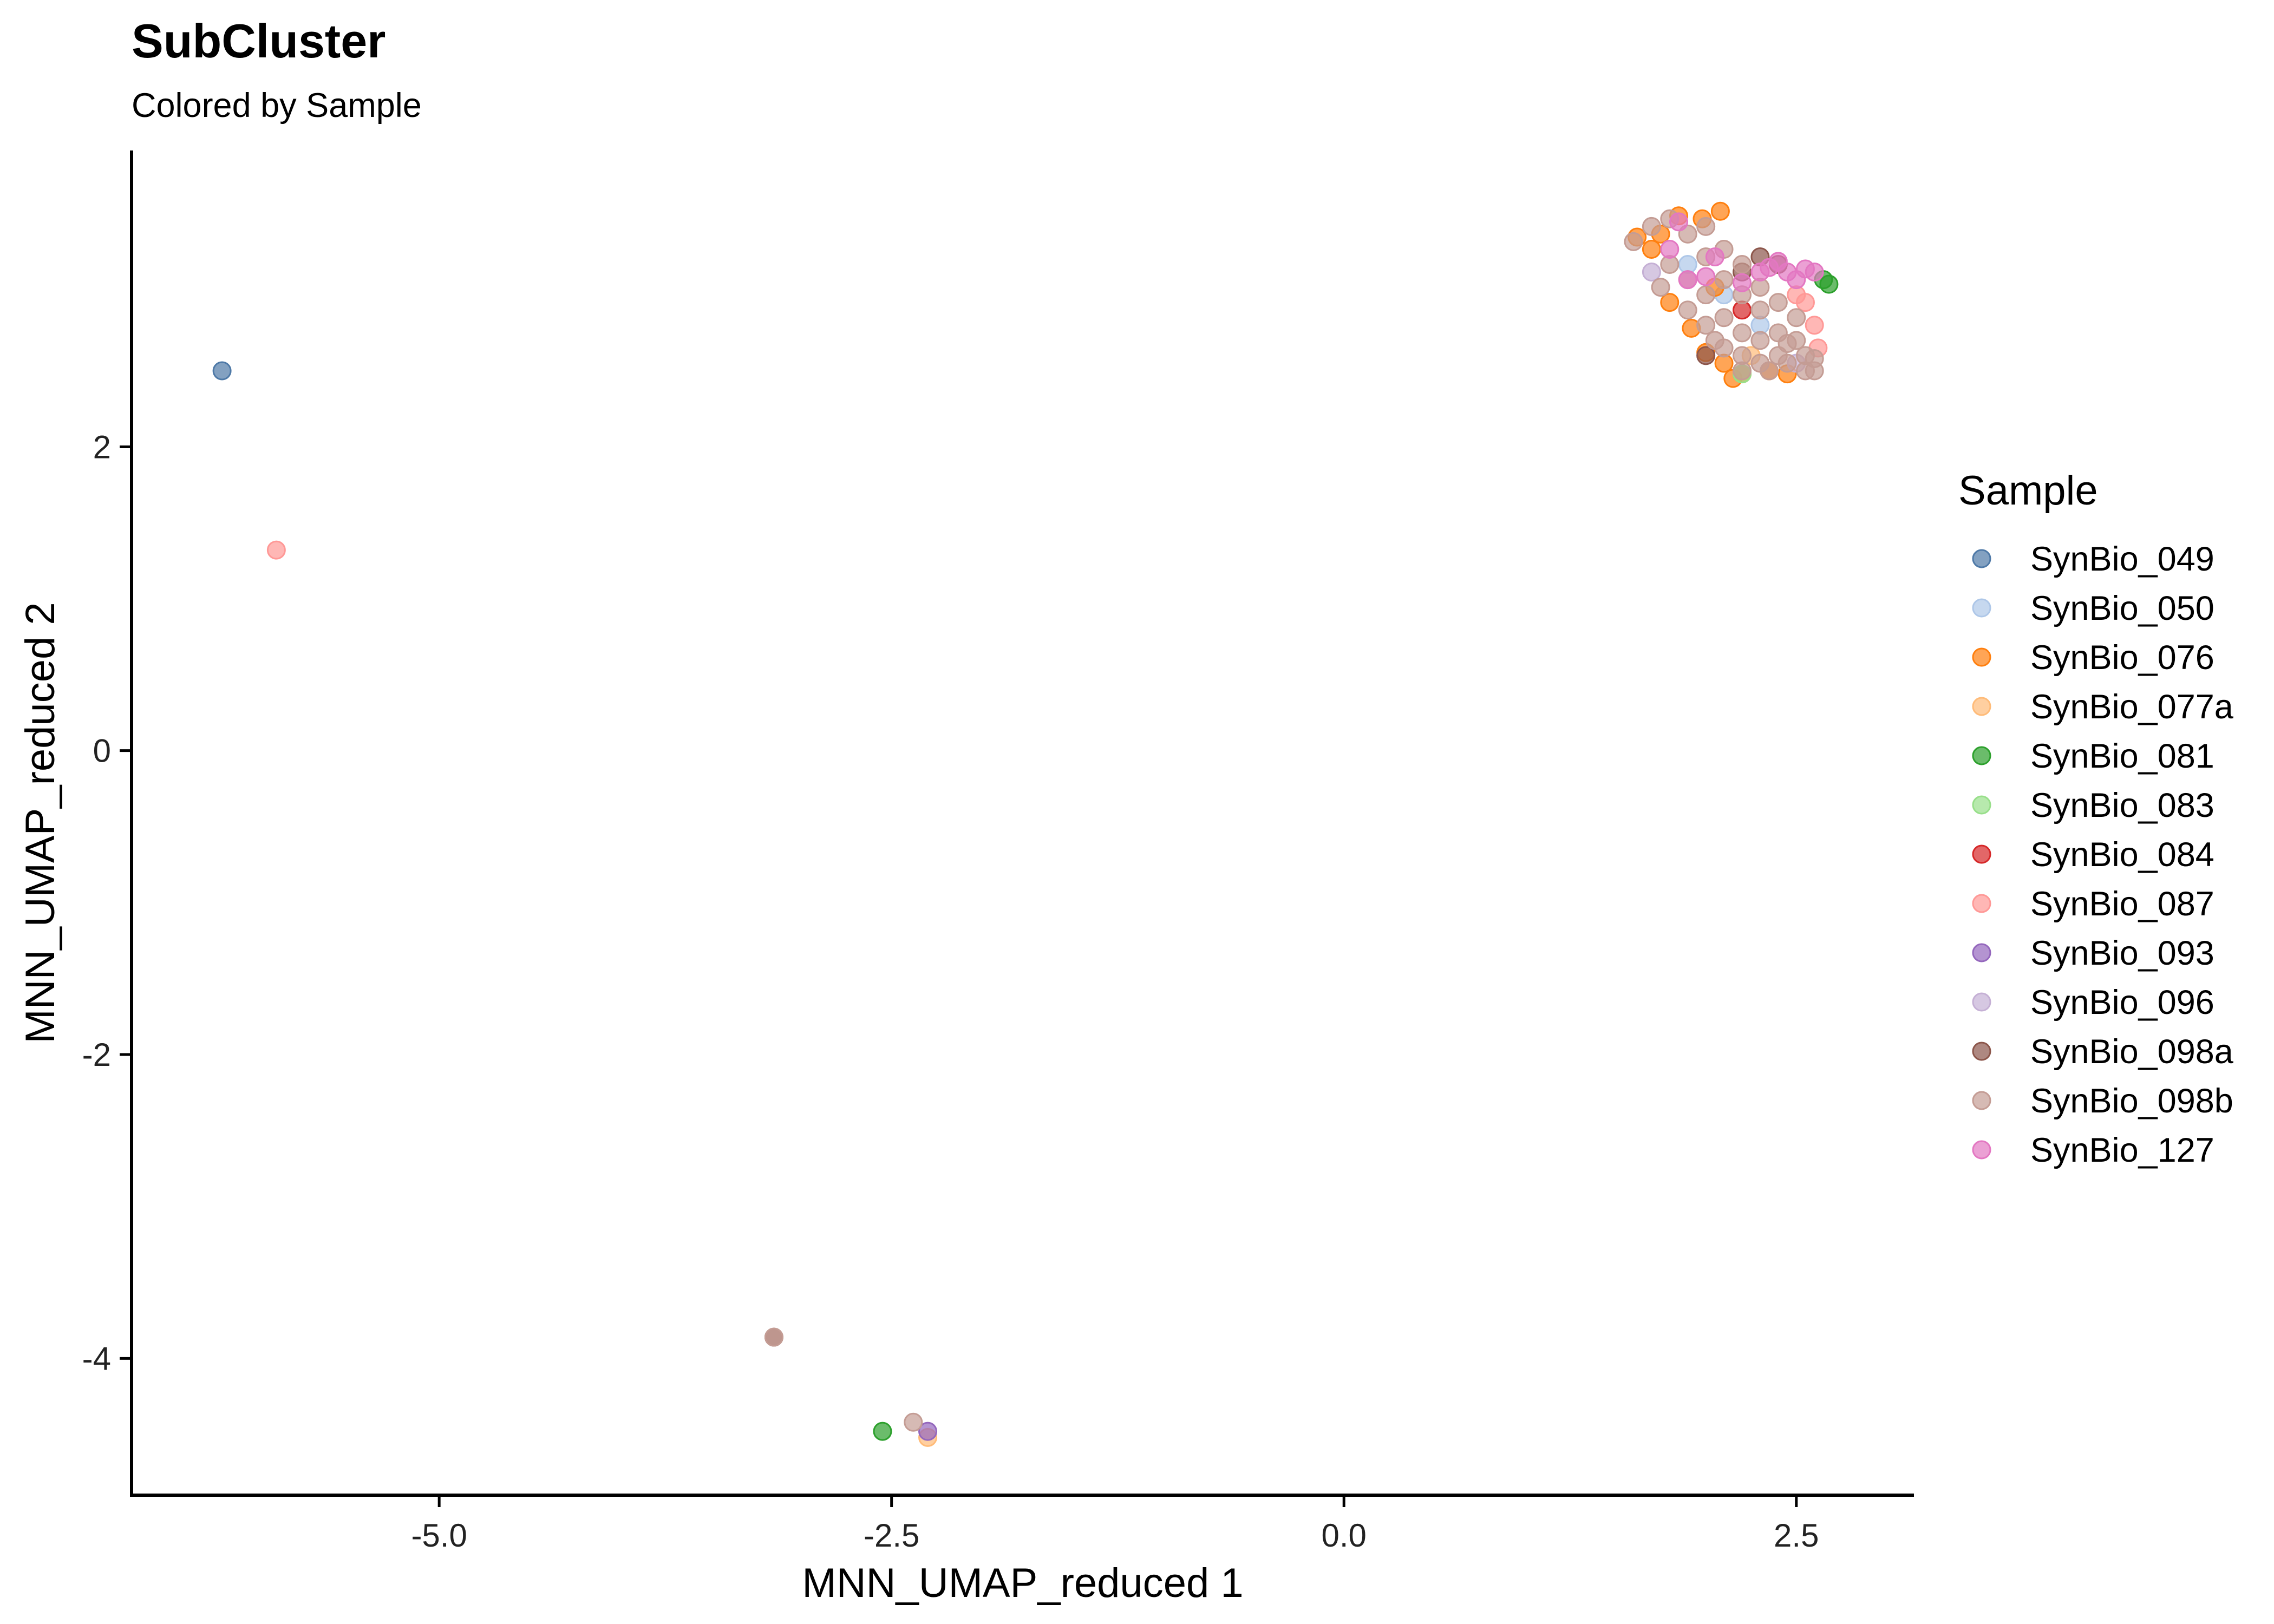  Describe the element at coordinates (2028, 491) in the screenshot. I see `legend-title: Sample` at that location.